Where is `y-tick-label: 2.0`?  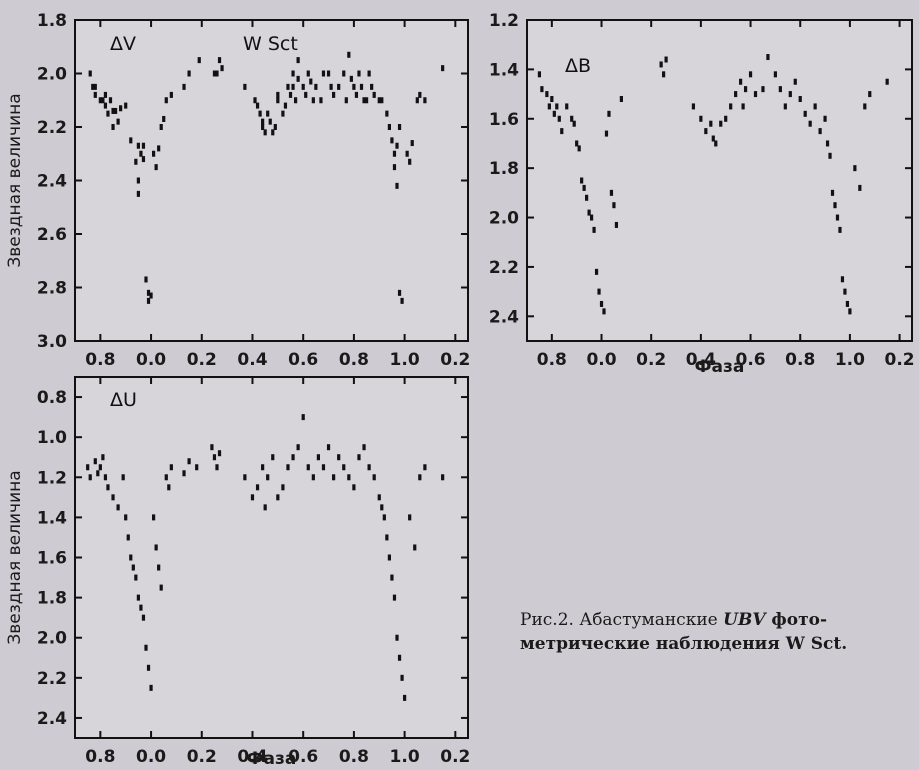 y-tick-label: 2.0 is located at coordinates (52, 75).